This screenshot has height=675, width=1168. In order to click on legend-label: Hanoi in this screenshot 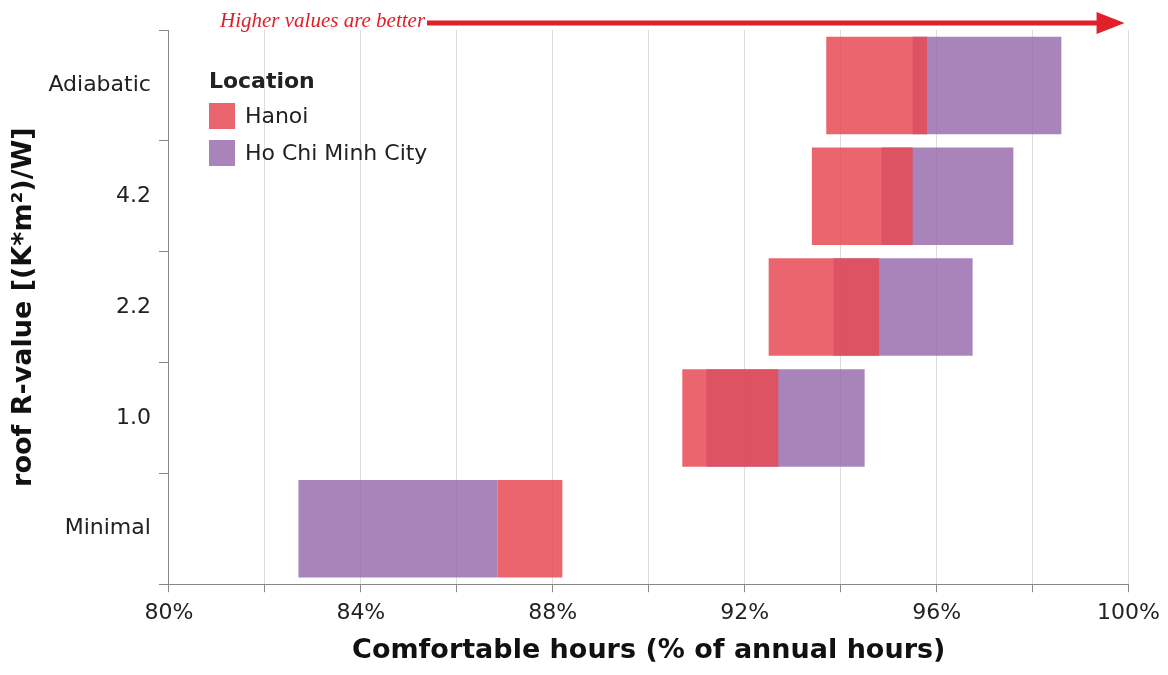, I will do `click(276, 115)`.